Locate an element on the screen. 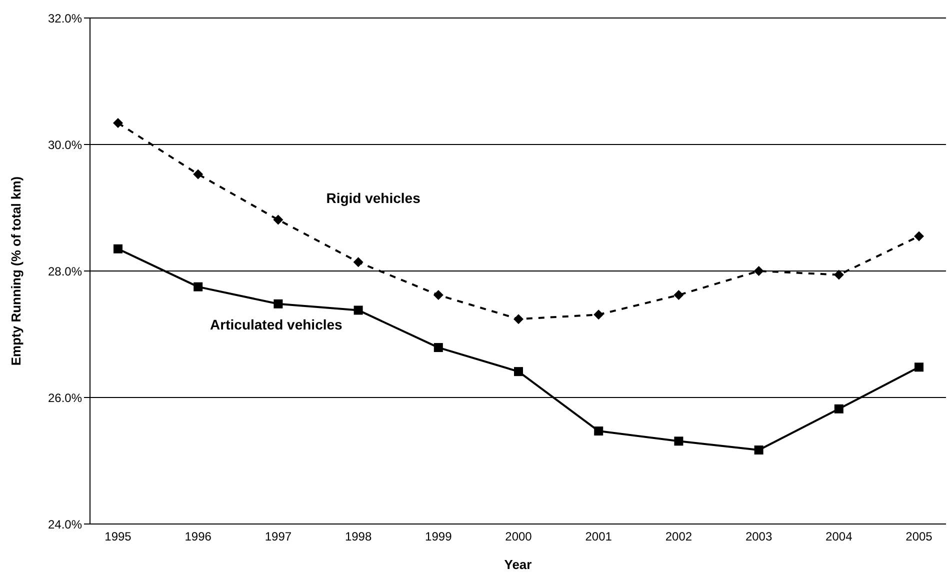  x-tick-label: 2002 is located at coordinates (678, 537).